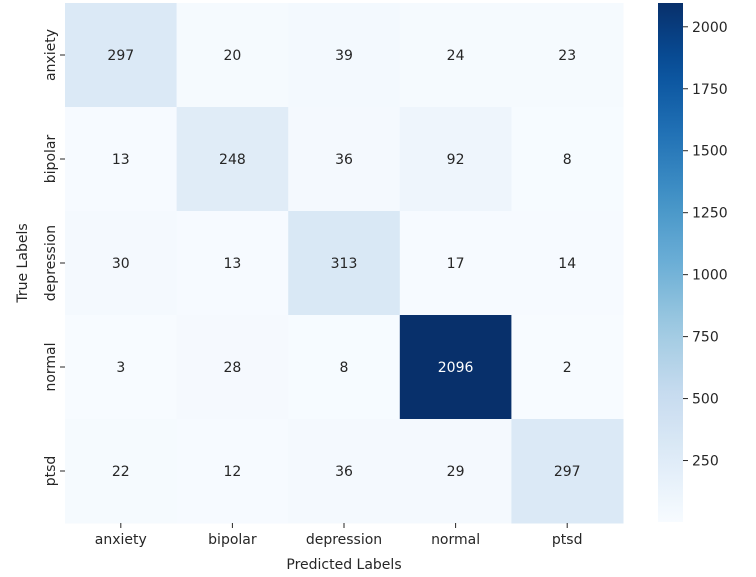 Image resolution: width=756 pixels, height=577 pixels. I want to click on cell-value-label: 29, so click(456, 472).